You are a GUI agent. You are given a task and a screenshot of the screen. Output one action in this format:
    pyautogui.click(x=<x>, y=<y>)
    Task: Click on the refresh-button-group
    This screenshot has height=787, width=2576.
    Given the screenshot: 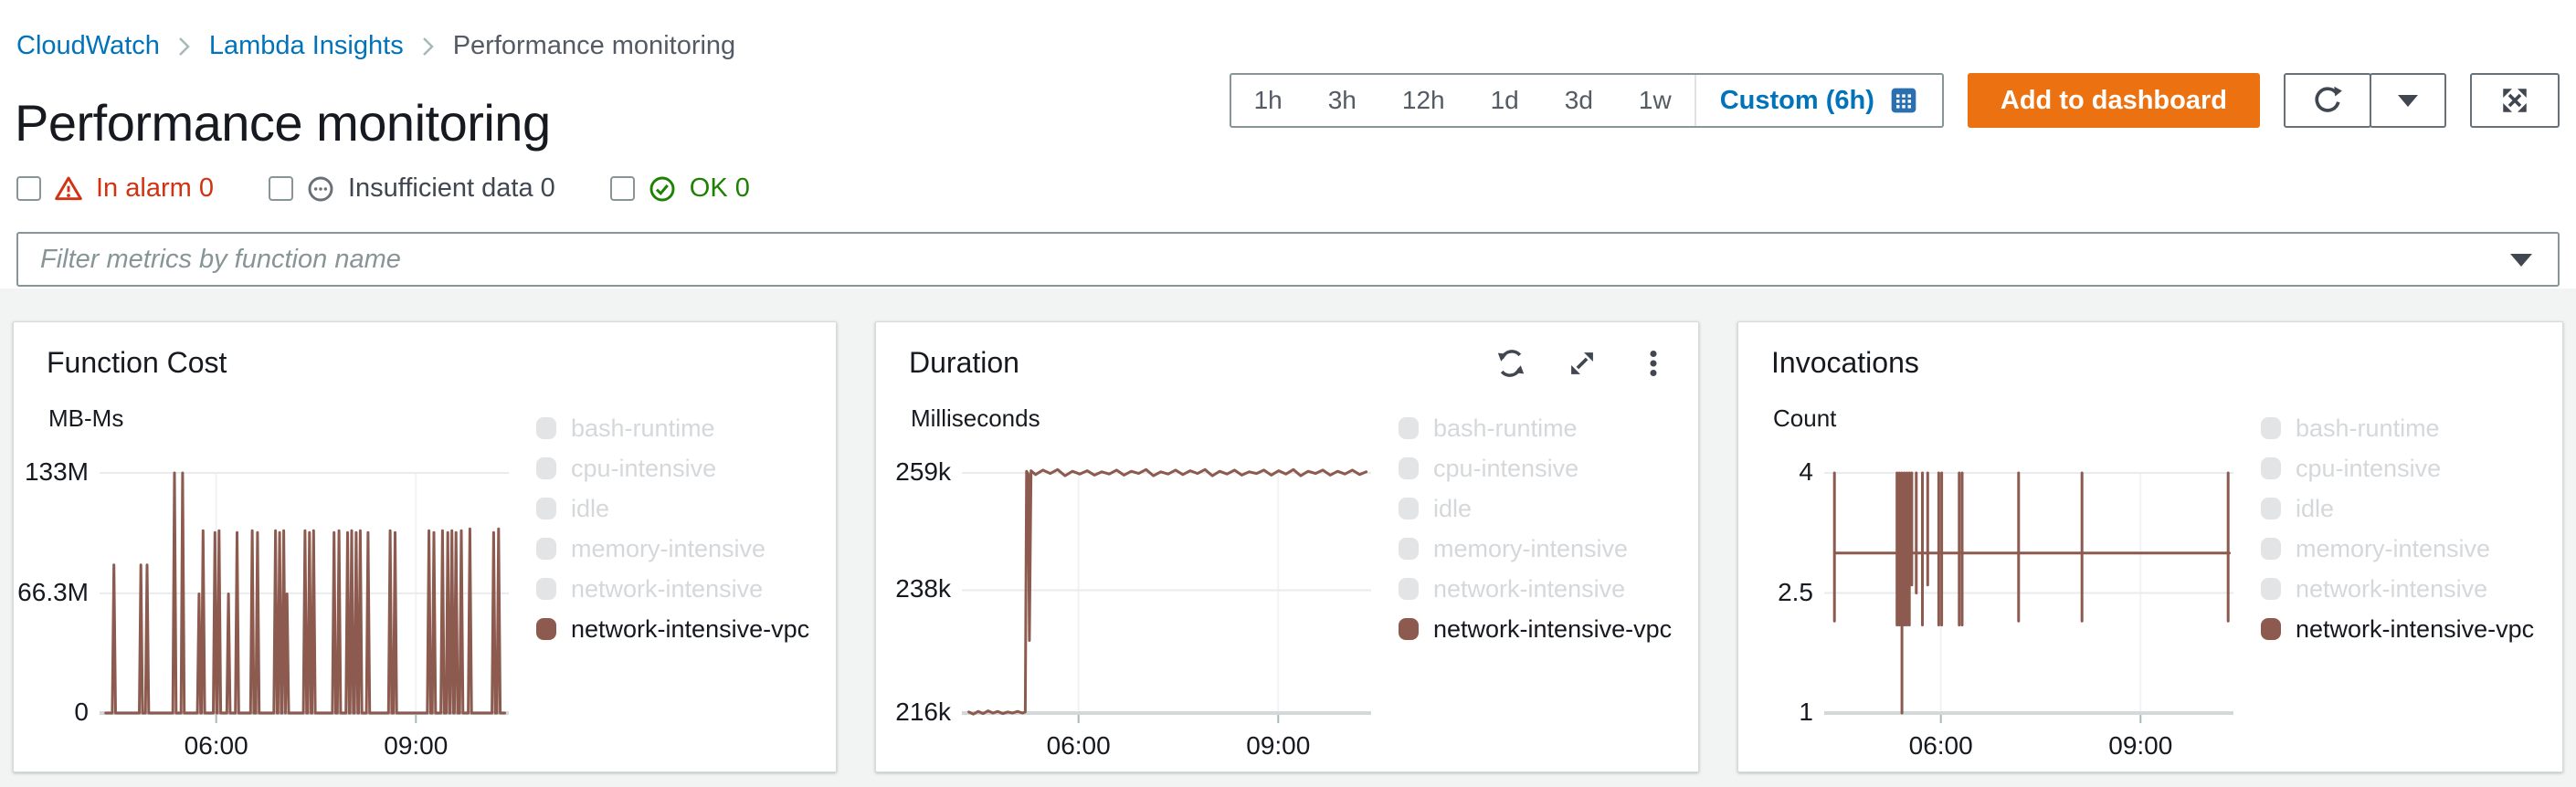 What is the action you would take?
    pyautogui.click(x=2365, y=101)
    